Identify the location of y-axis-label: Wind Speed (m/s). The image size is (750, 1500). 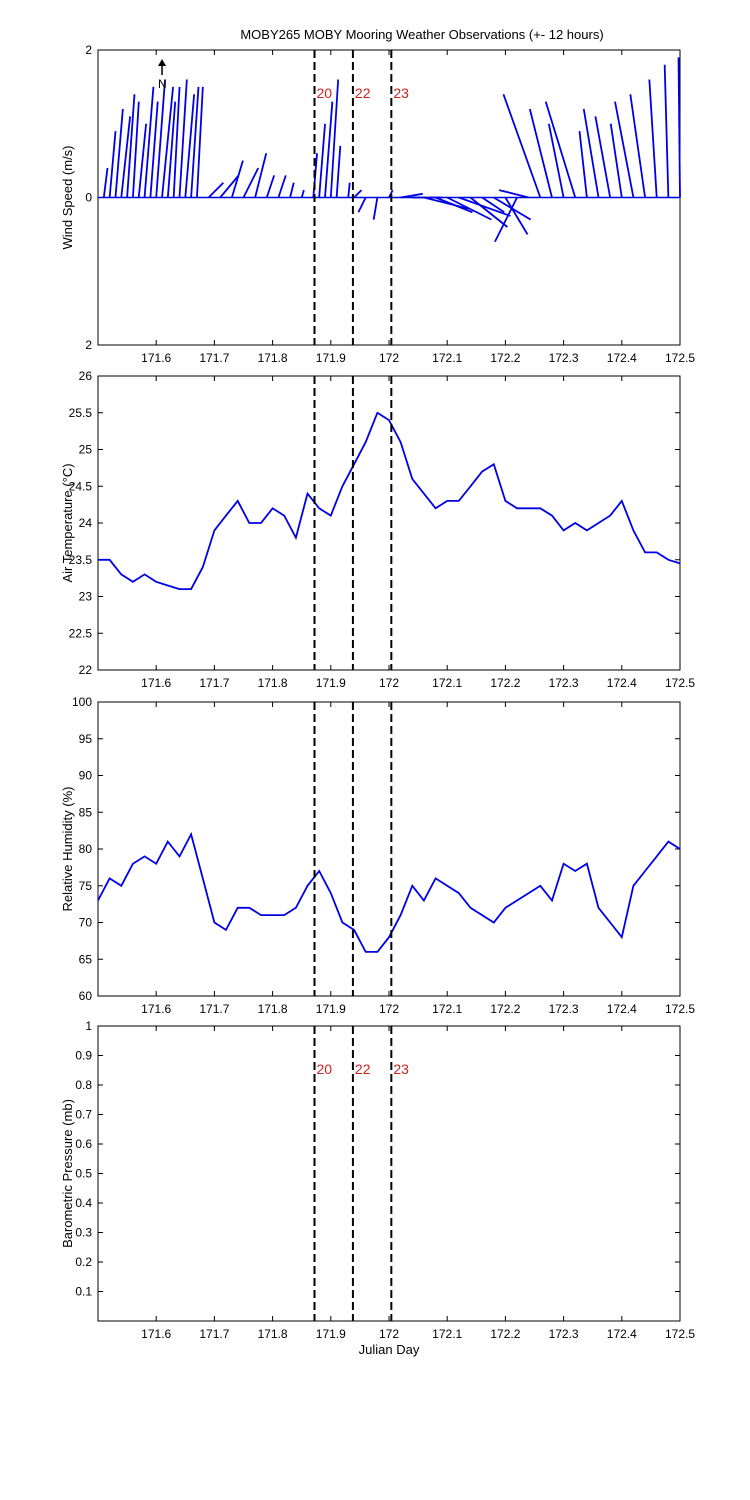
(67, 197).